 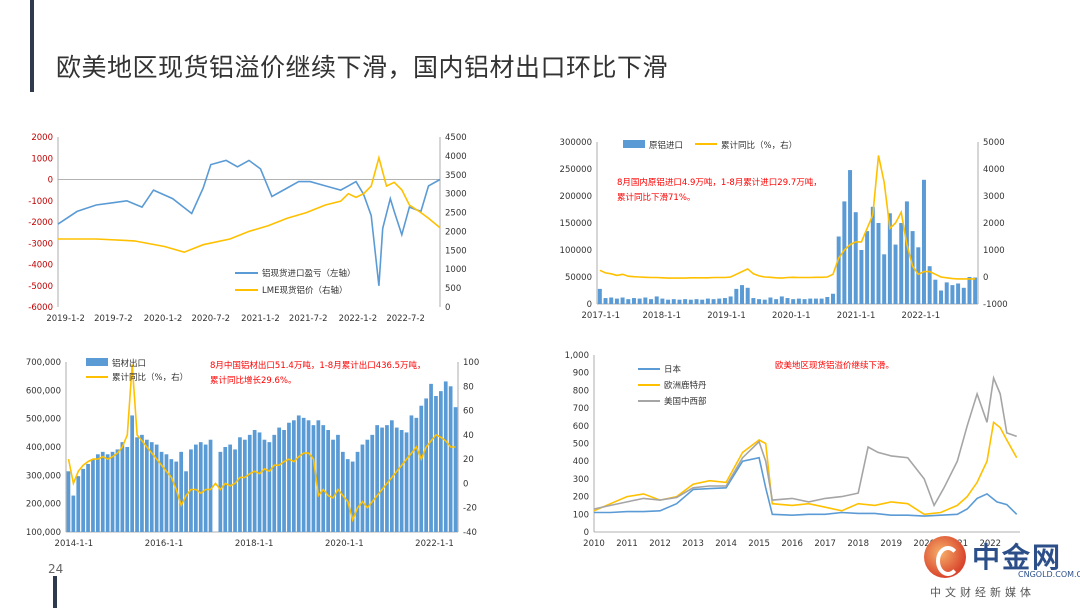 I want to click on y-left-tick-label: 300,000, so click(x=43, y=476).